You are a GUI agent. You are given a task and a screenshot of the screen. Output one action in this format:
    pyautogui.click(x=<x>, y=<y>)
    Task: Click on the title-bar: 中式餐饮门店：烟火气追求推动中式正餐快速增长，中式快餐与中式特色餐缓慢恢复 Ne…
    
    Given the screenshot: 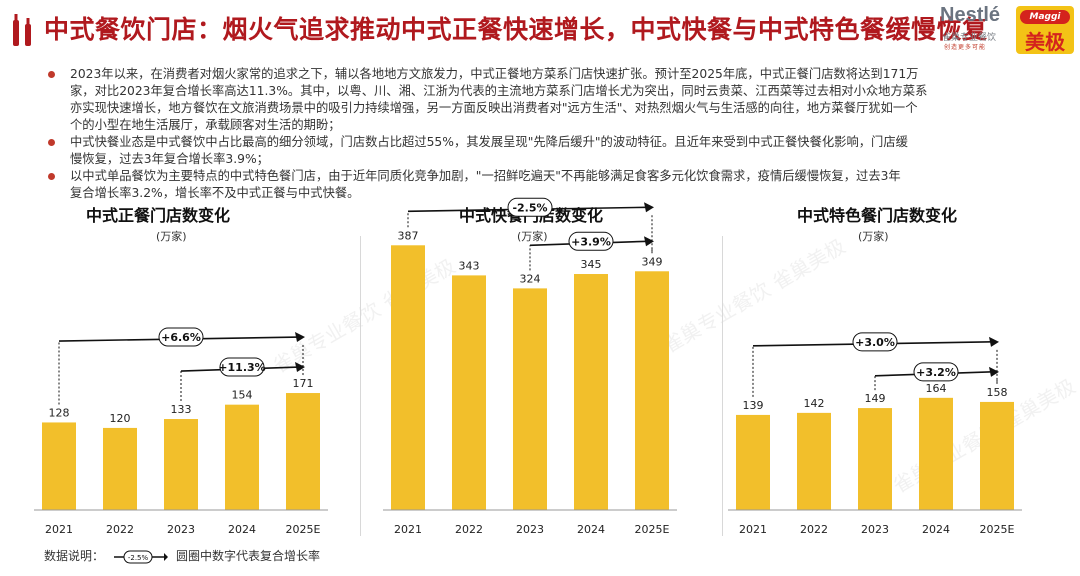 What is the action you would take?
    pyautogui.click(x=540, y=31)
    